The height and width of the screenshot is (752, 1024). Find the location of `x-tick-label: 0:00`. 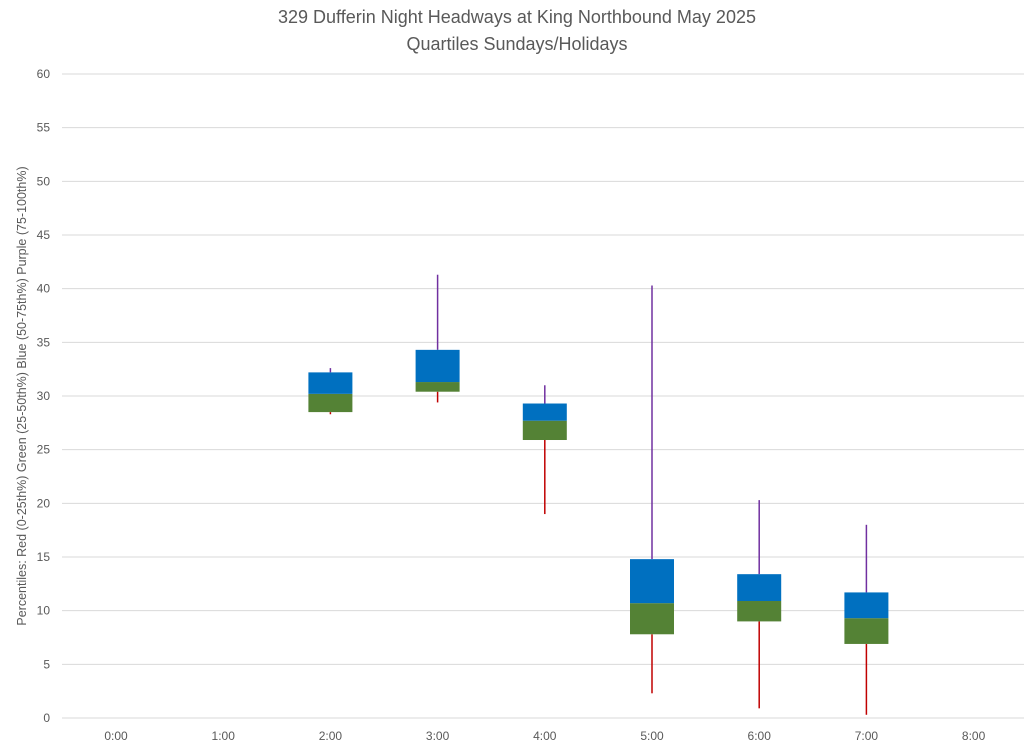

x-tick-label: 0:00 is located at coordinates (116, 736).